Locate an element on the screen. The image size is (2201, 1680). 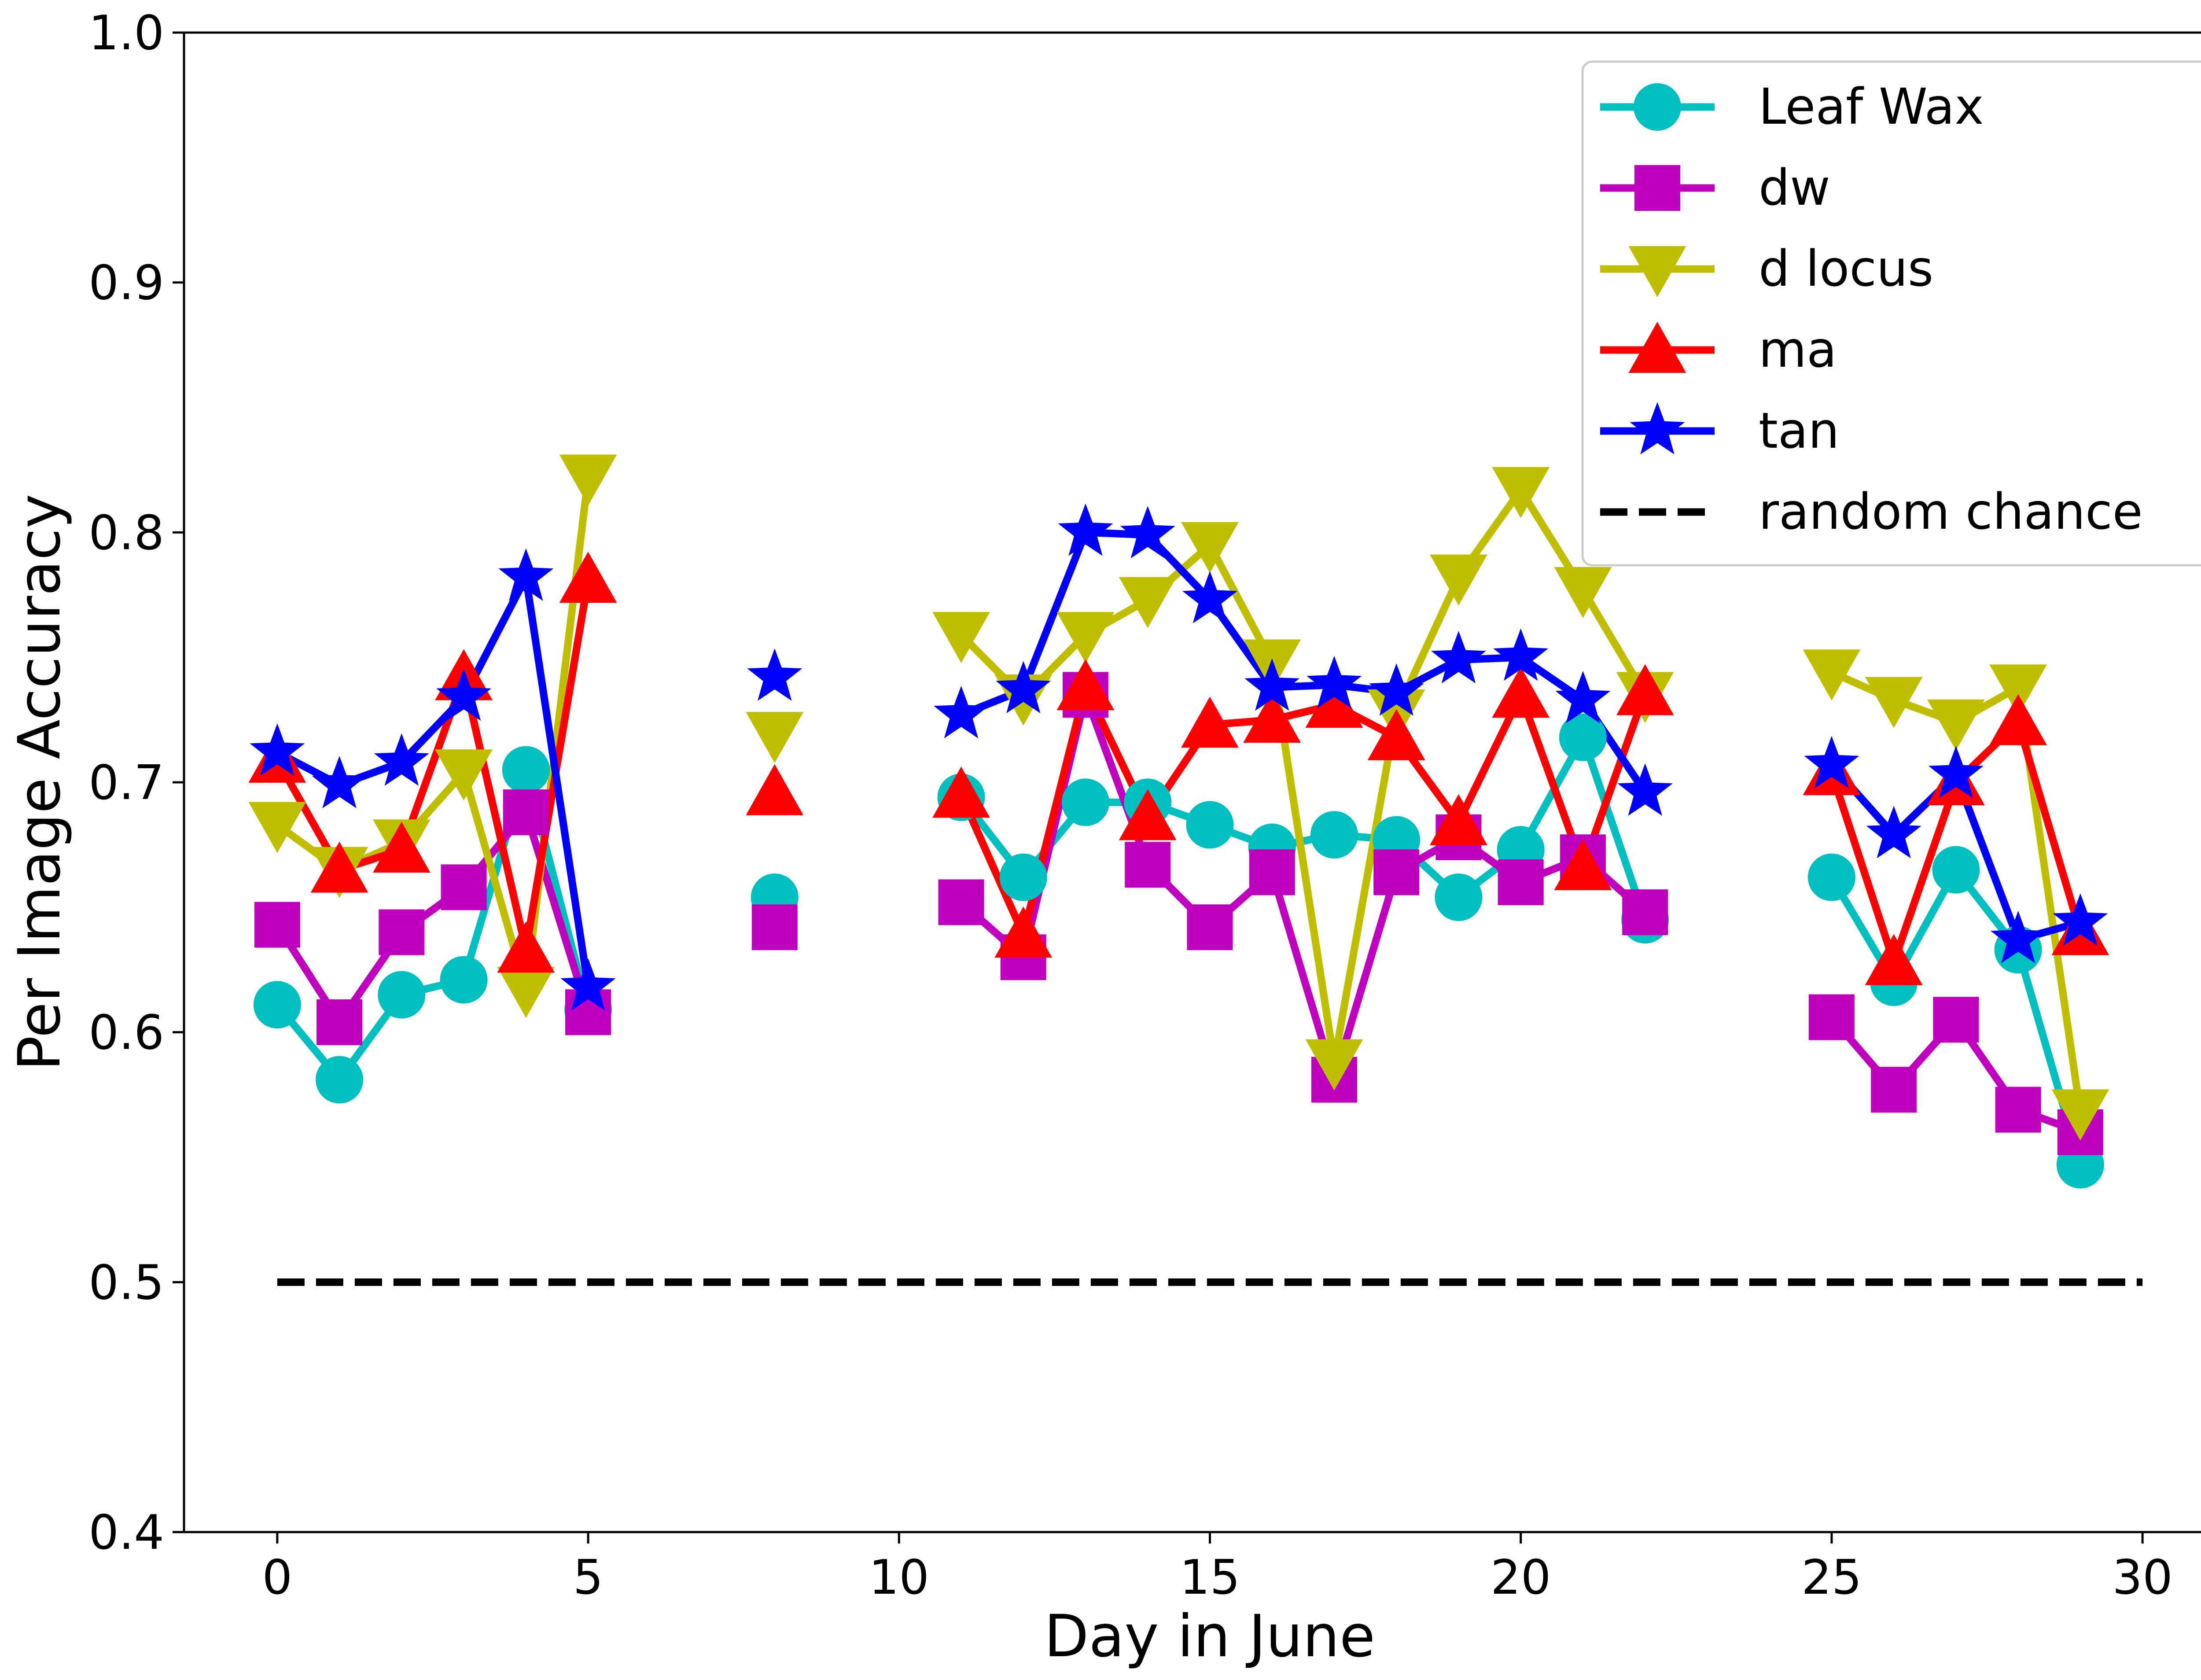
legend-box is located at coordinates (1891, 313).